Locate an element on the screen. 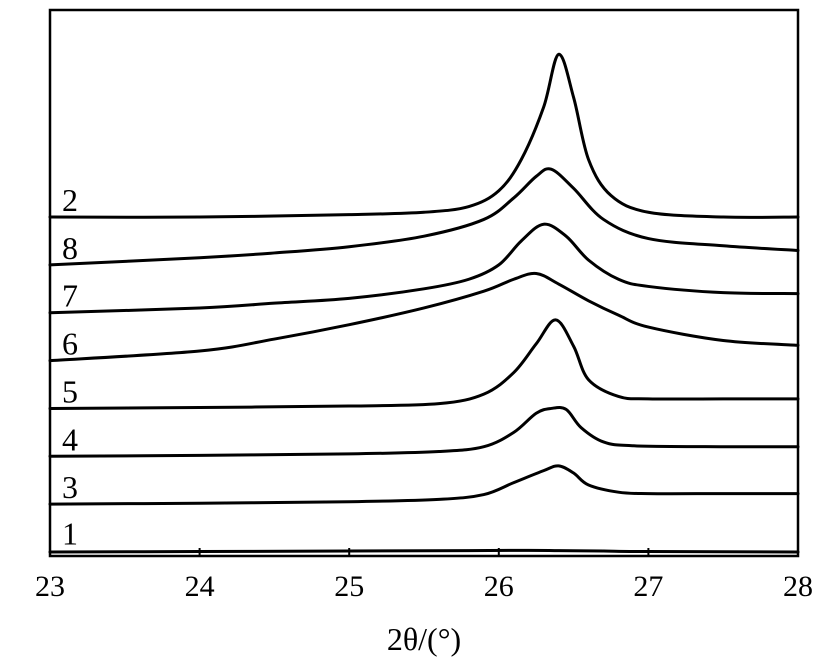 The height and width of the screenshot is (669, 839). curve-labels-group: 1 3 4 5 6 7 8 2 is located at coordinates (70, 367).